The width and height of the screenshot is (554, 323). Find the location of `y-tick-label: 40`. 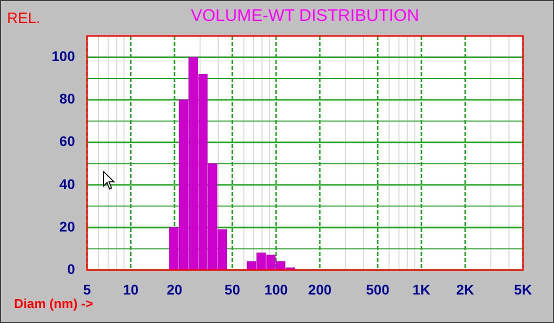

y-tick-label: 40 is located at coordinates (67, 184).